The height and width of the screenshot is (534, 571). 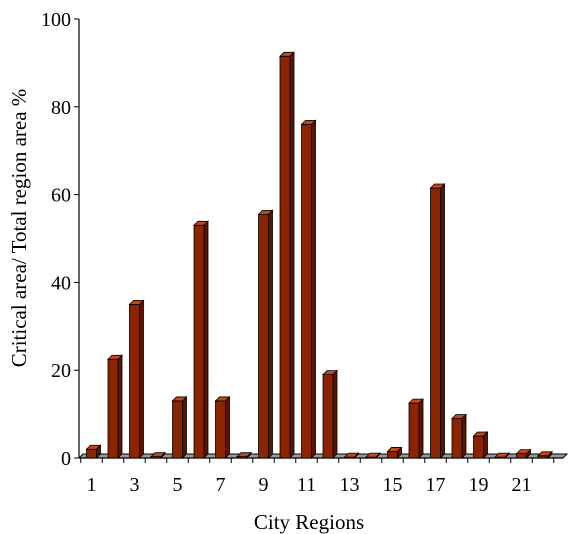 I want to click on x-tick-labels: 1 3 5 7 9 11 13 15 17 19 21, so click(x=309, y=485).